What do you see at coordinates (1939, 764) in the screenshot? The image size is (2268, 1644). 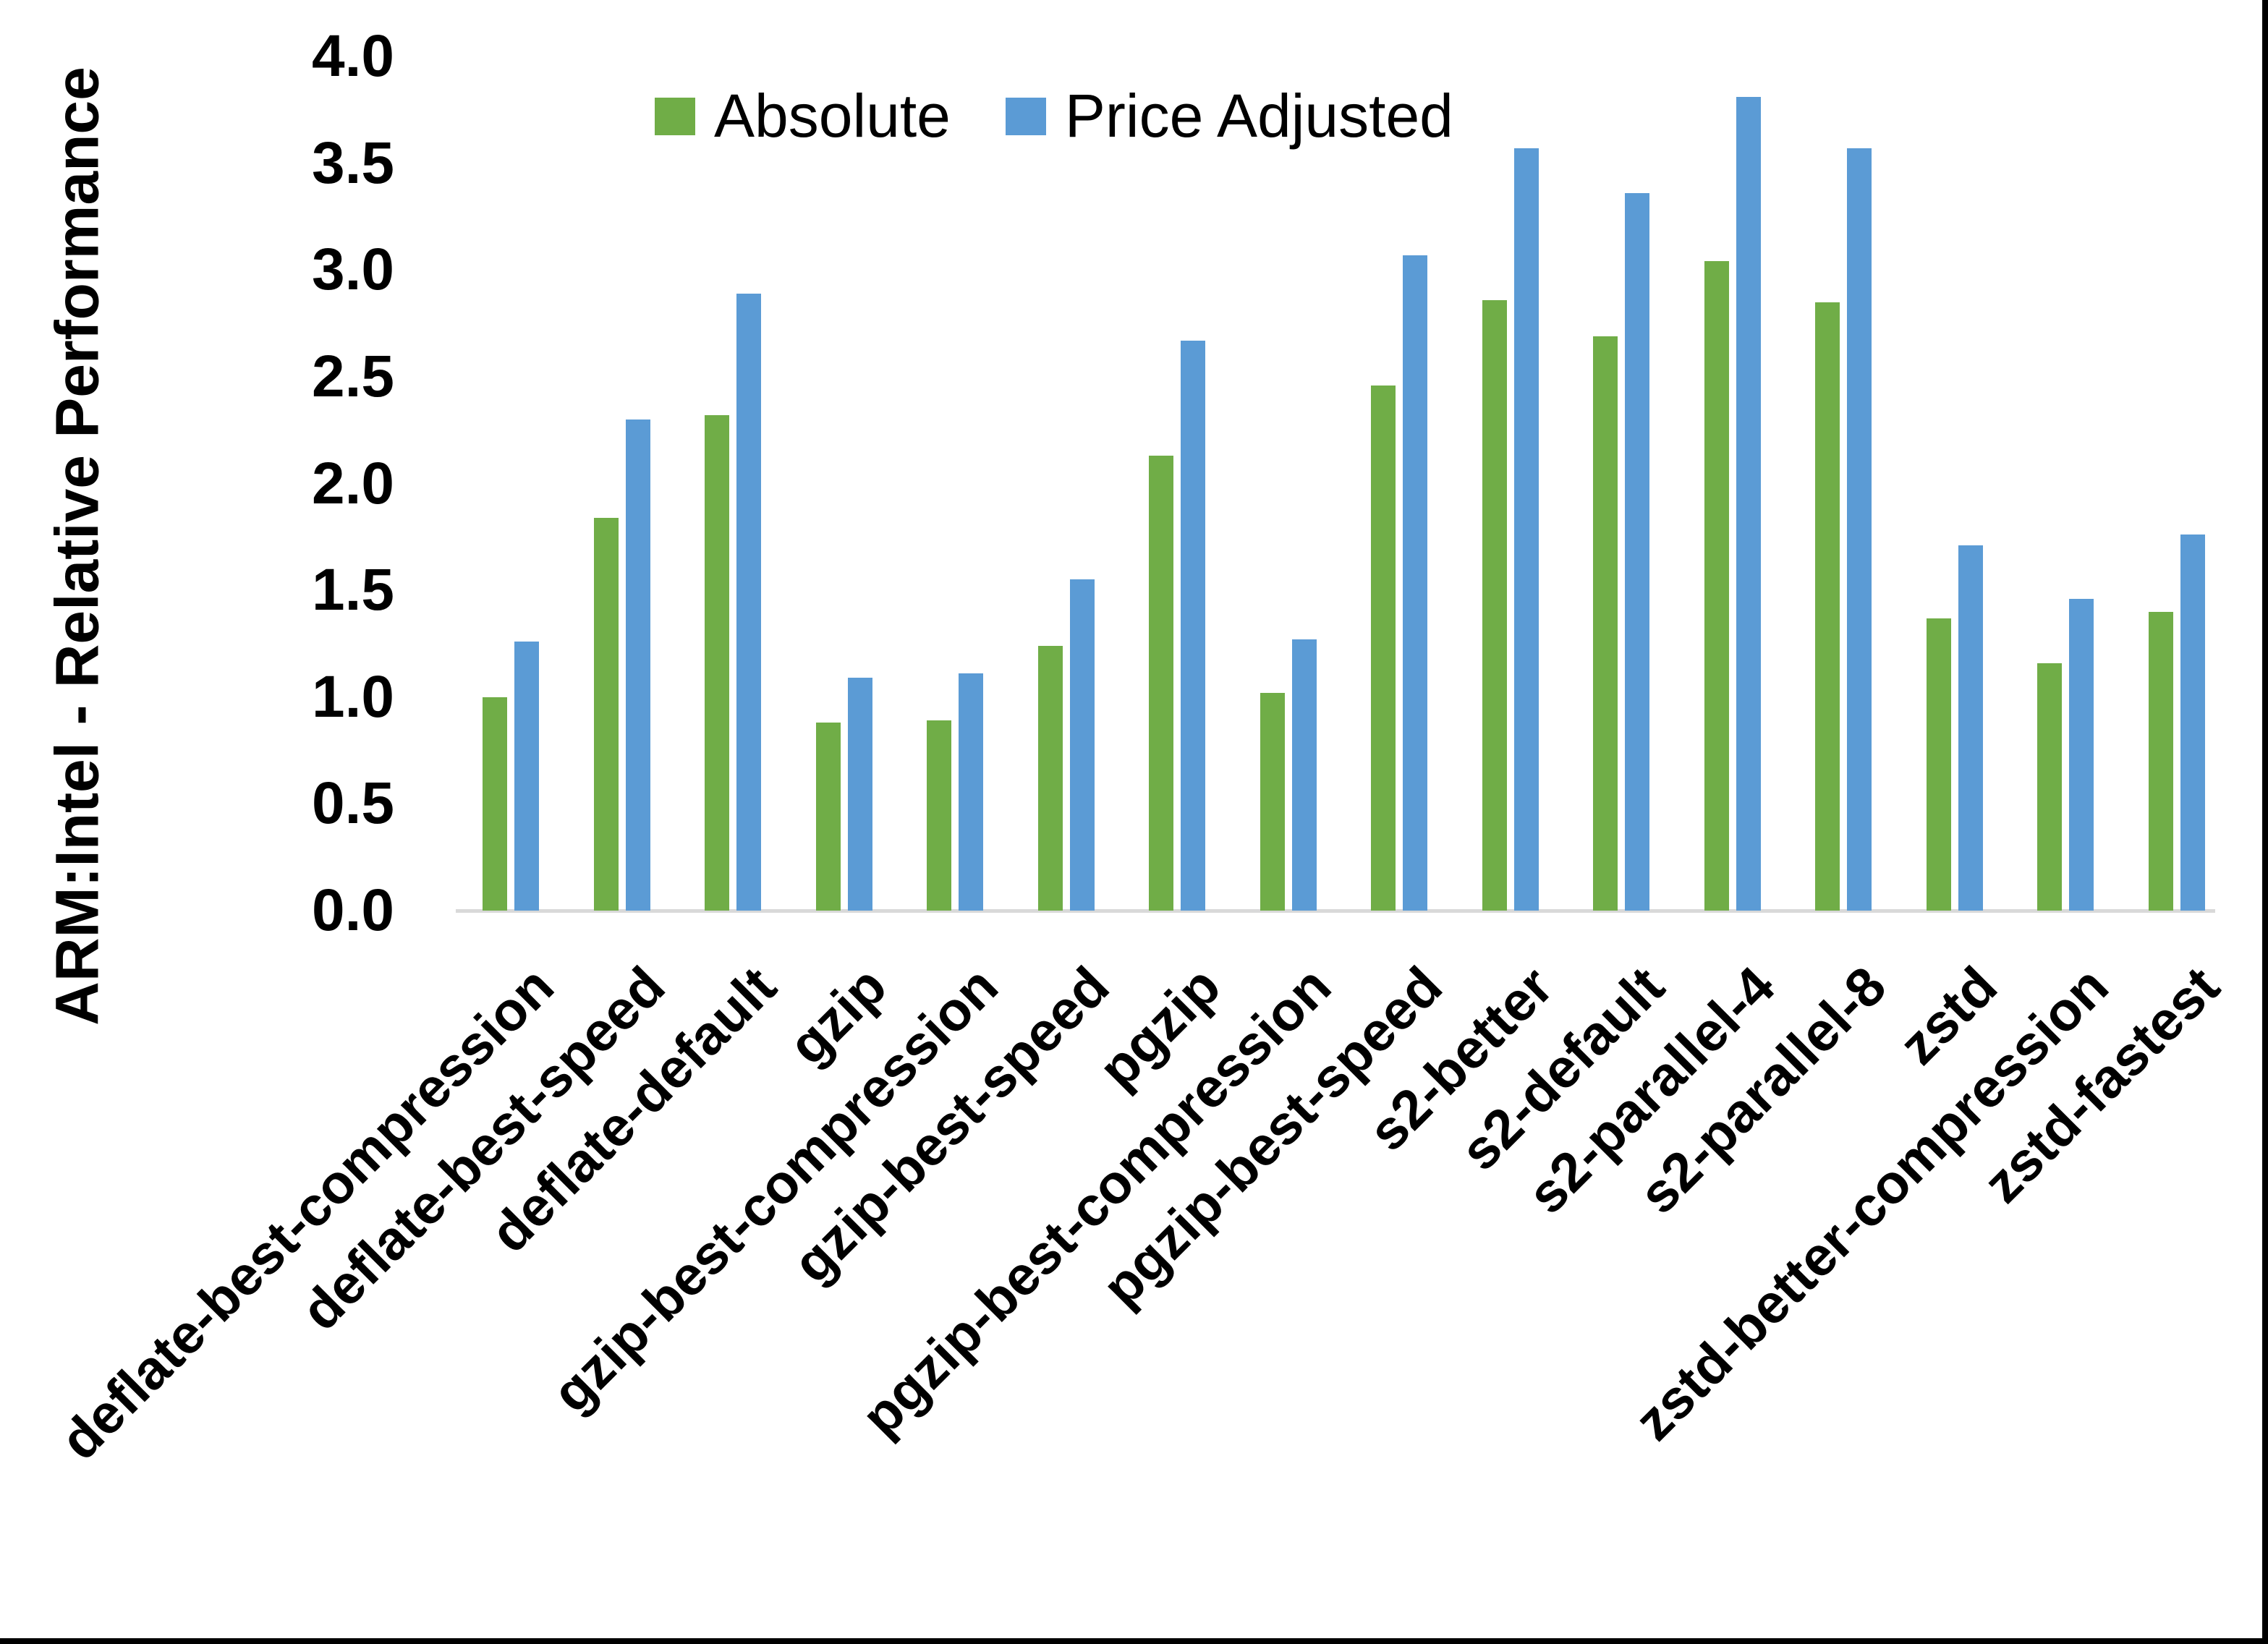 I see `bar-absolute-zstd` at bounding box center [1939, 764].